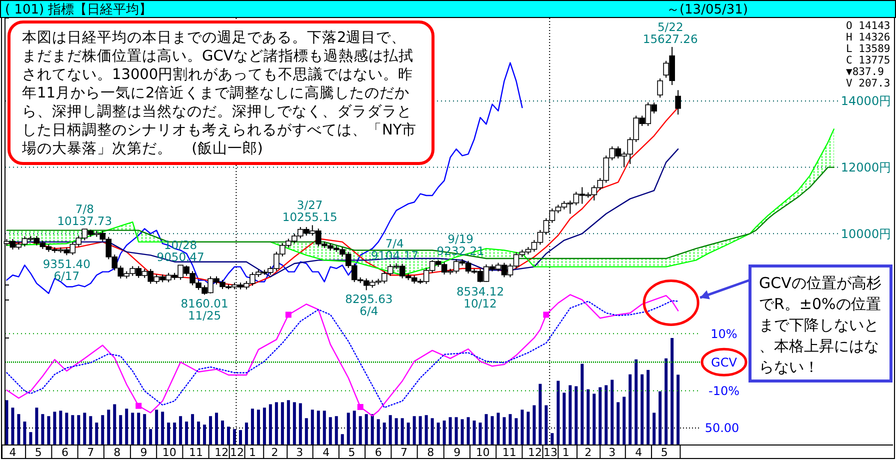 The height and width of the screenshot is (460, 896). I want to click on annotation: GCVの位置が高杉でR。±0%の位置まで下降しないと、本格上昇にはならない！, so click(820, 325).